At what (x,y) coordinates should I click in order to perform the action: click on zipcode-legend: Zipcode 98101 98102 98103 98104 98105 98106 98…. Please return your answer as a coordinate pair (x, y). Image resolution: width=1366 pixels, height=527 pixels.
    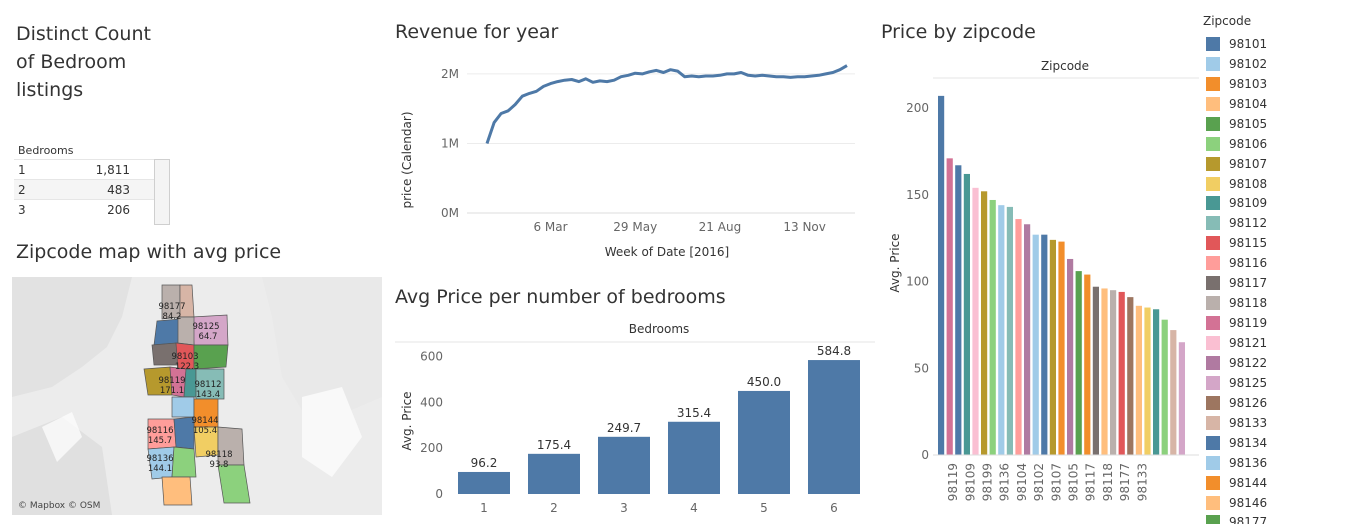
    Looking at the image, I should click on (1283, 269).